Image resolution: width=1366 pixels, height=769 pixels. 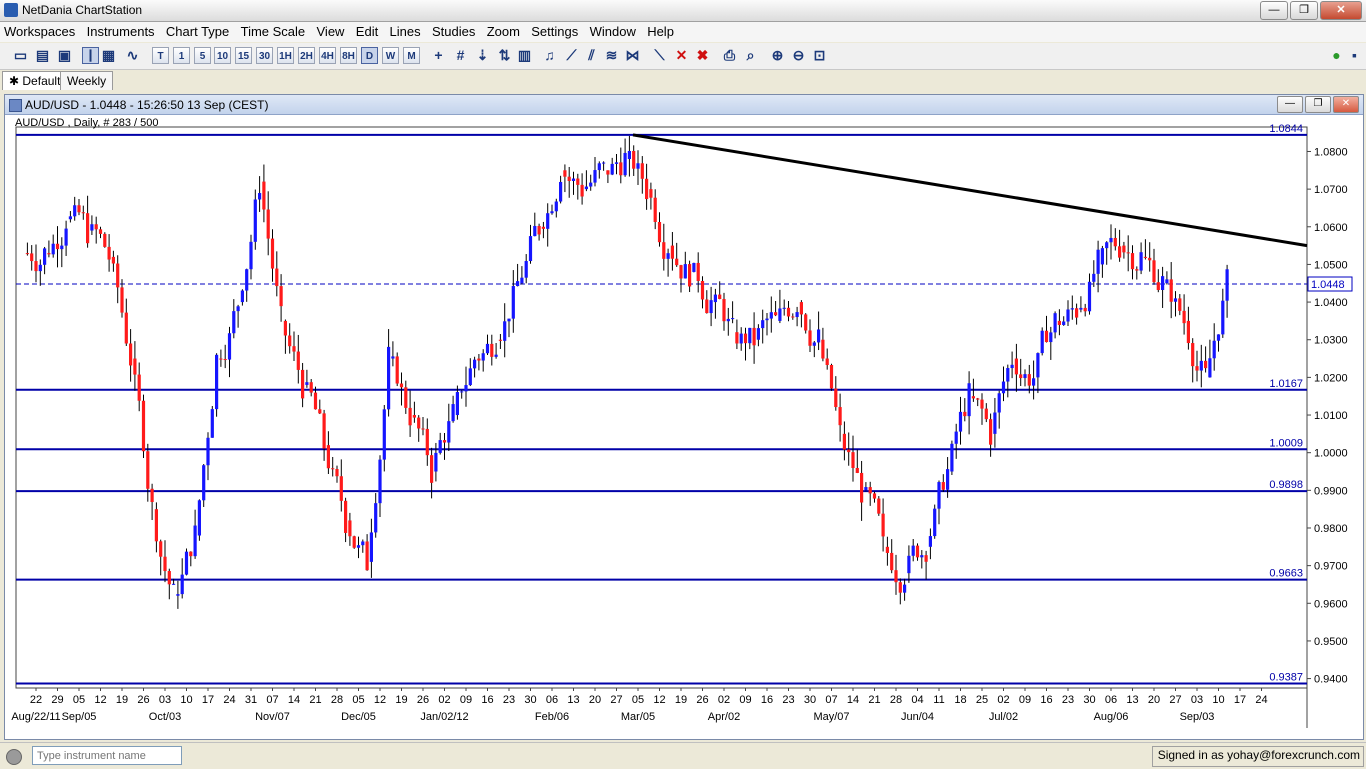 What do you see at coordinates (1197, 717) in the screenshot?
I see `x-period-label: Sep/03` at bounding box center [1197, 717].